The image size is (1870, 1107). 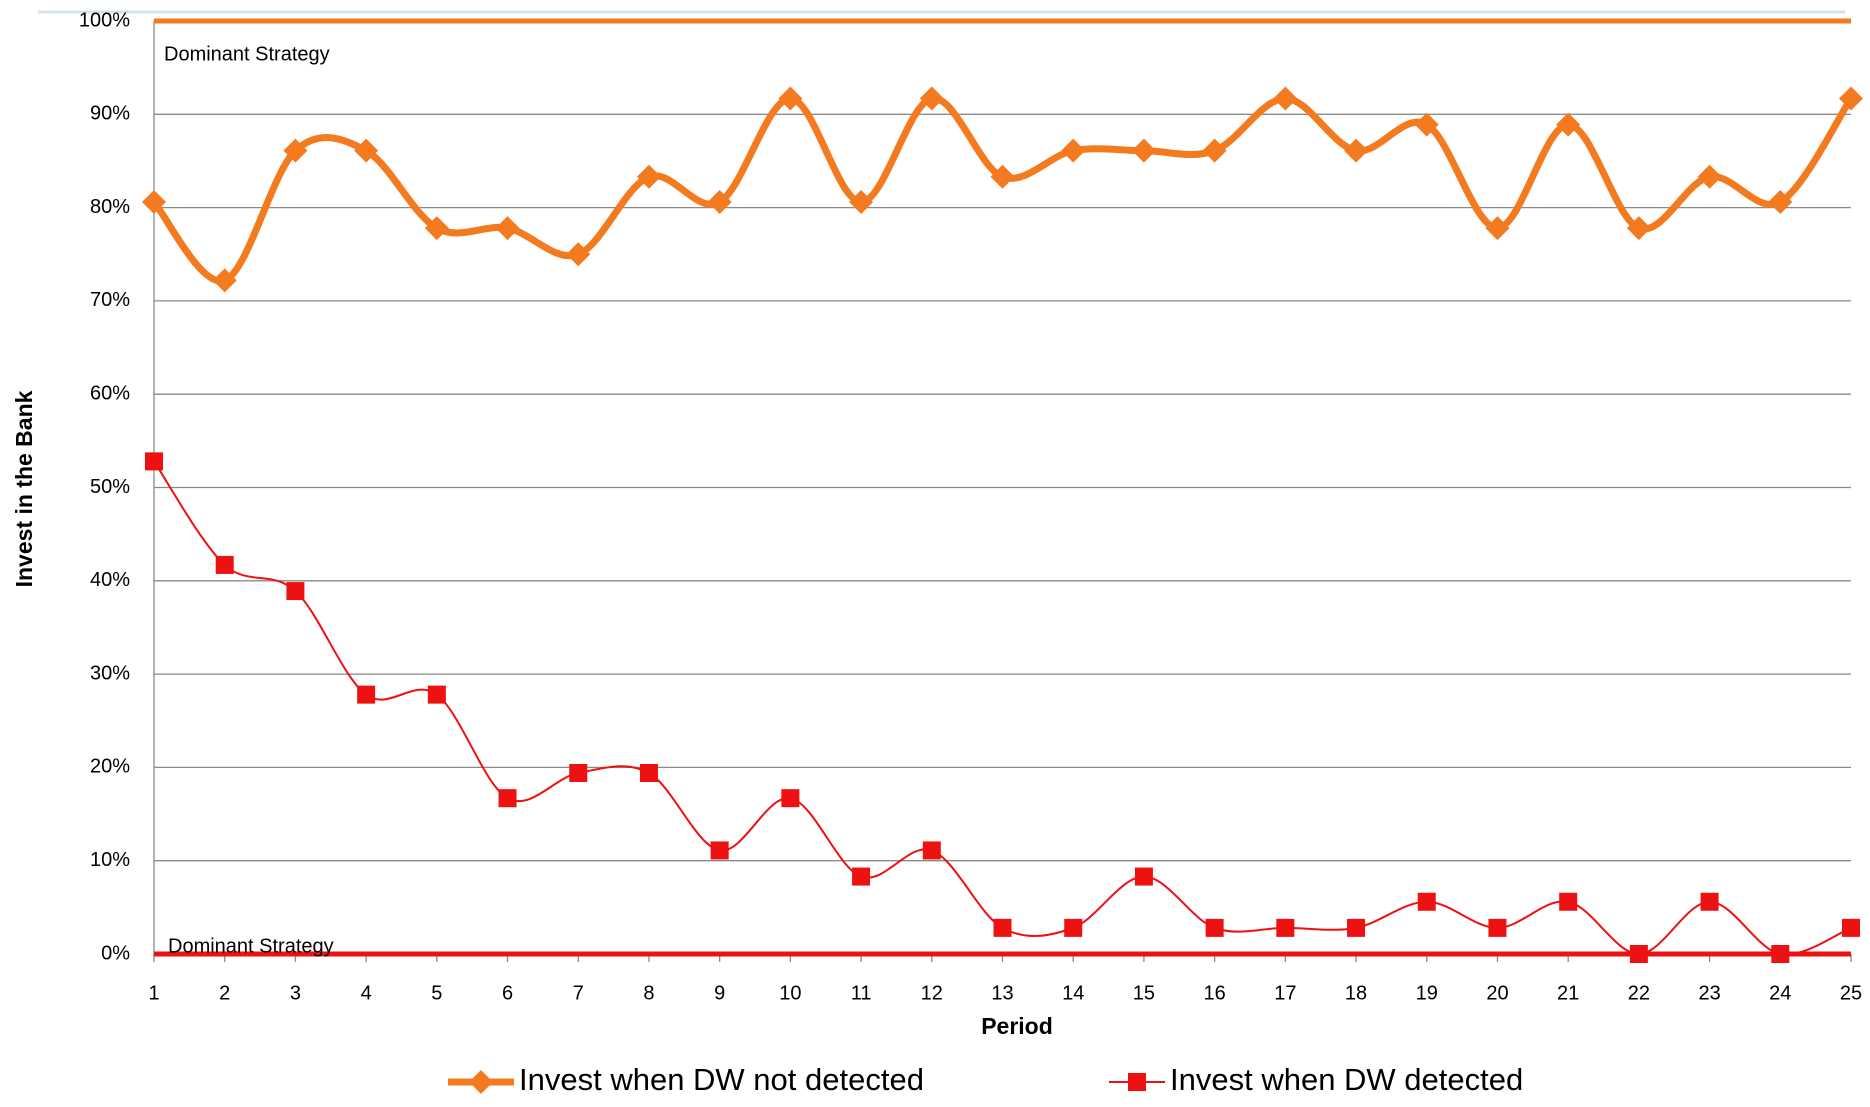 I want to click on x-tick-label: 25, so click(x=1851, y=993).